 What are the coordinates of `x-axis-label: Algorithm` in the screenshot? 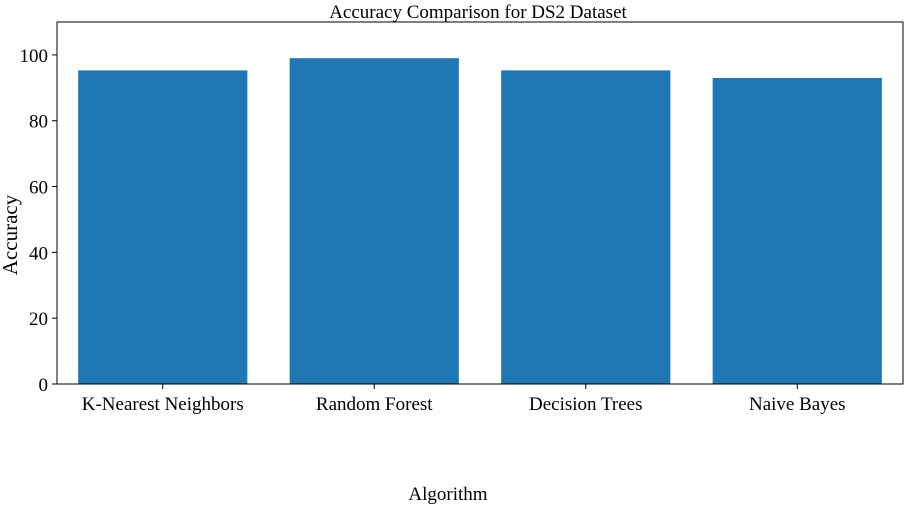 It's located at (447, 494).